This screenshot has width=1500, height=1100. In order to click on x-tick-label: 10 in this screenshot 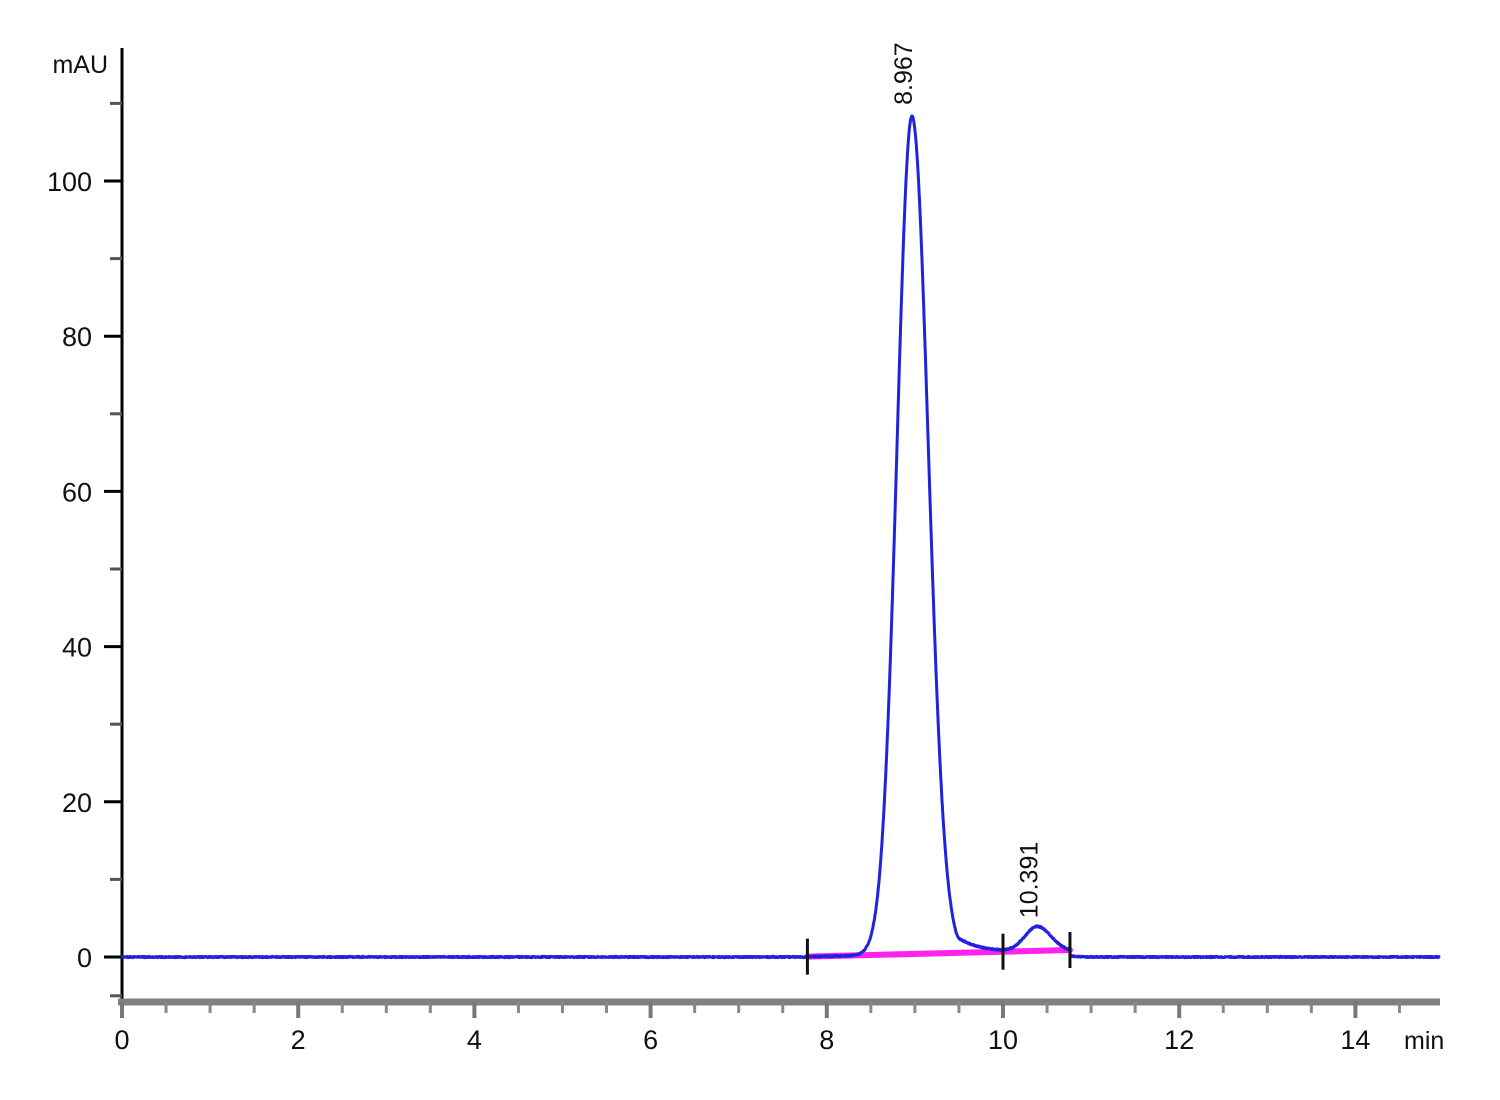, I will do `click(1003, 1040)`.